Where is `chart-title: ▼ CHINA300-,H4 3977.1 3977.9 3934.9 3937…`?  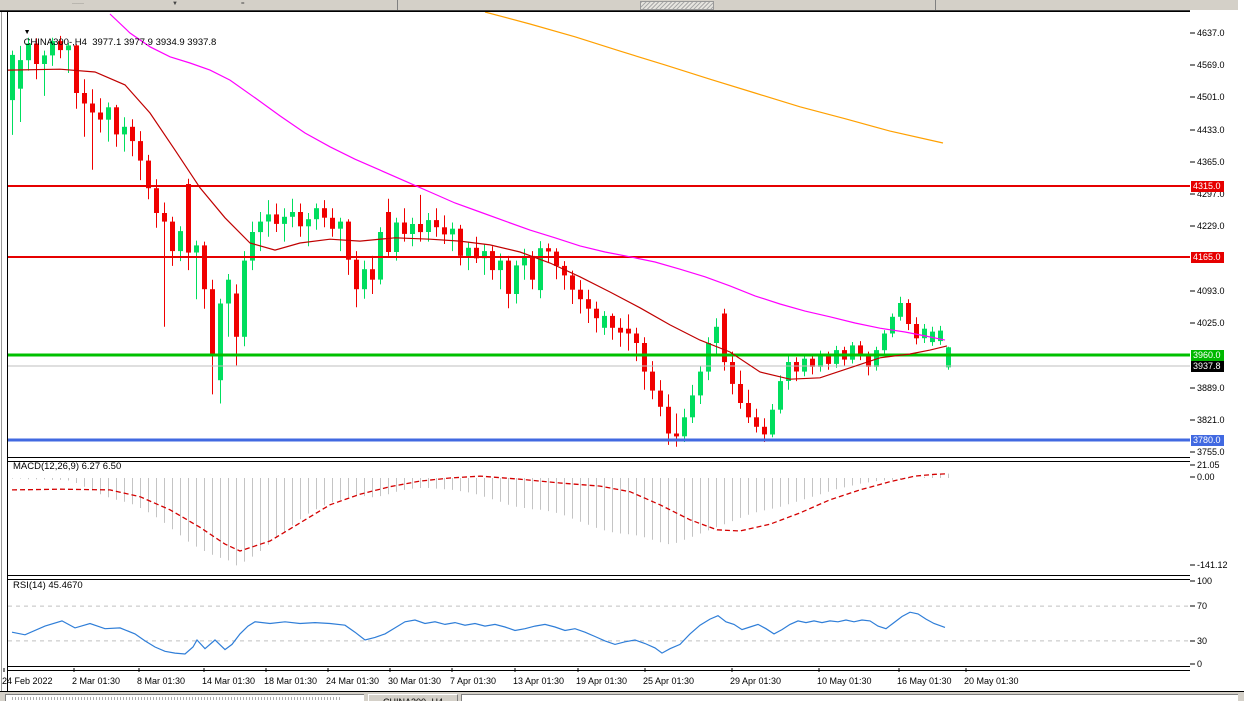
chart-title: ▼ CHINA300-,H4 3977.1 3977.9 3934.9 3937… is located at coordinates (115, 37).